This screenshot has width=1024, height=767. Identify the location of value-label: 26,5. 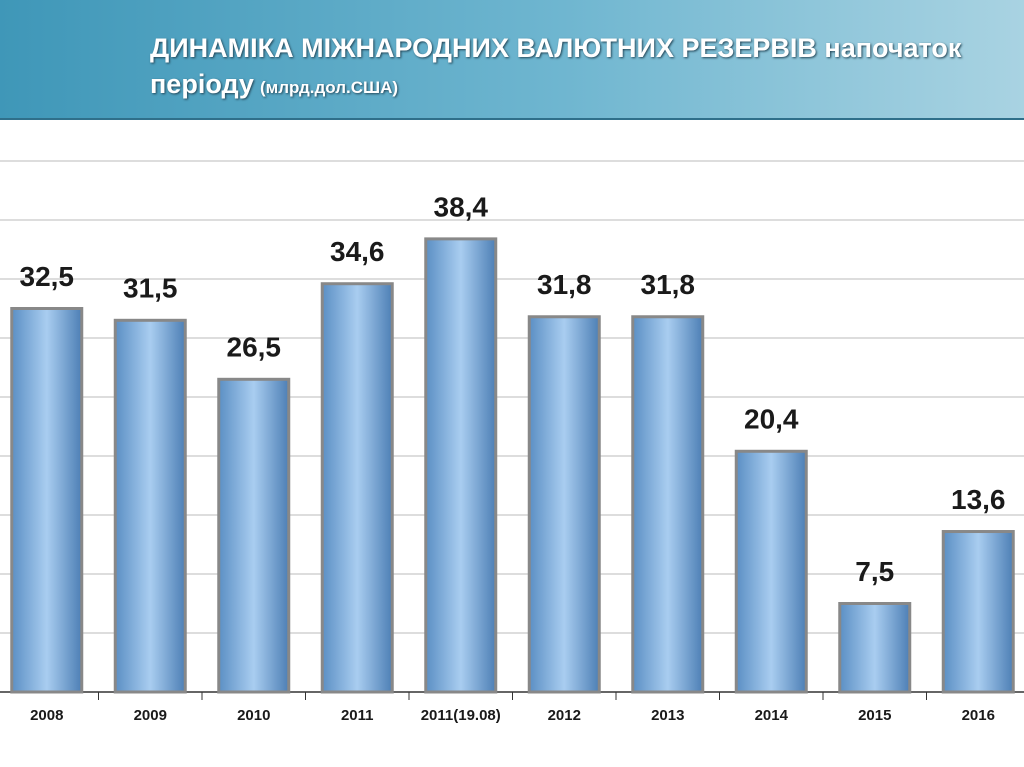
(254, 347).